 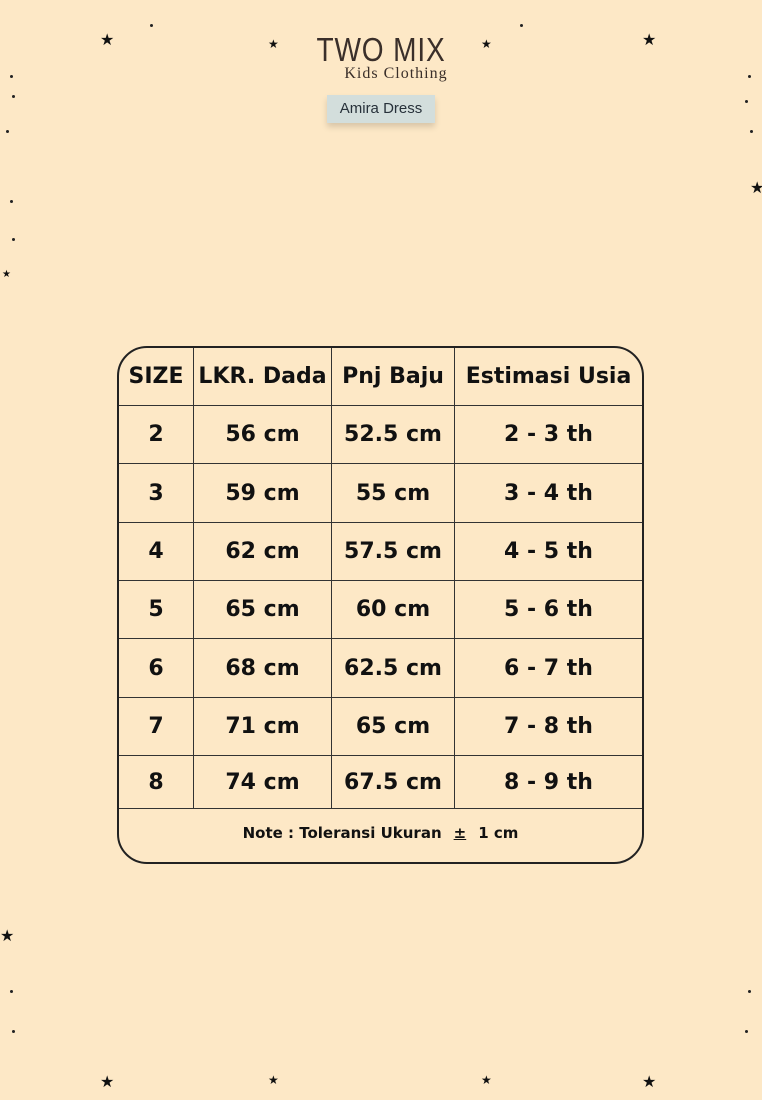 I want to click on cell-age: 3 - 4 th, so click(x=548, y=493).